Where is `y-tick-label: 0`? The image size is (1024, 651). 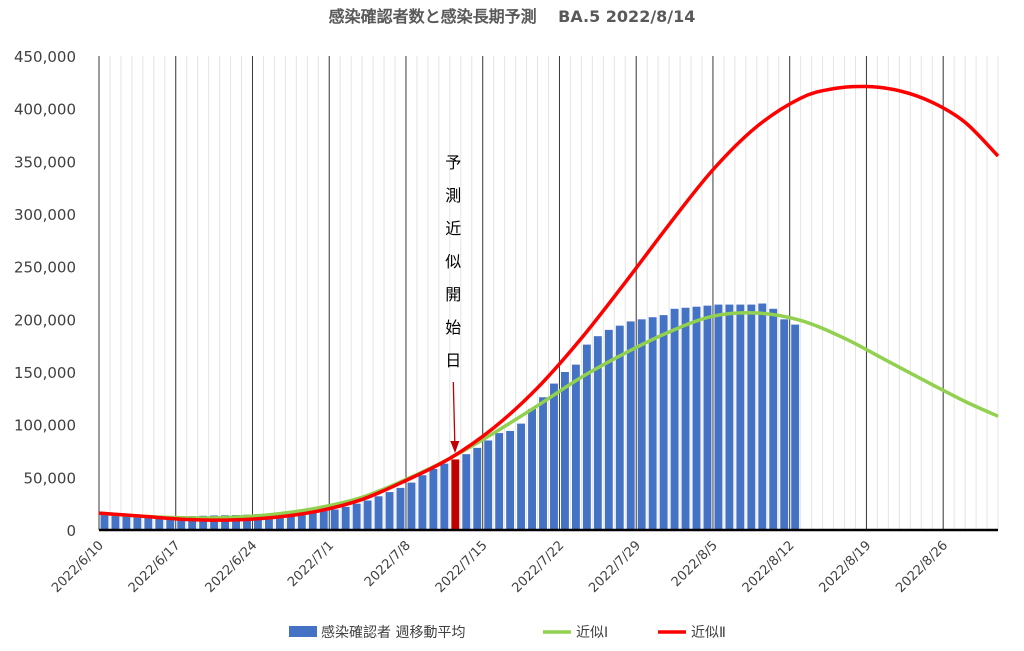
y-tick-label: 0 is located at coordinates (71, 531).